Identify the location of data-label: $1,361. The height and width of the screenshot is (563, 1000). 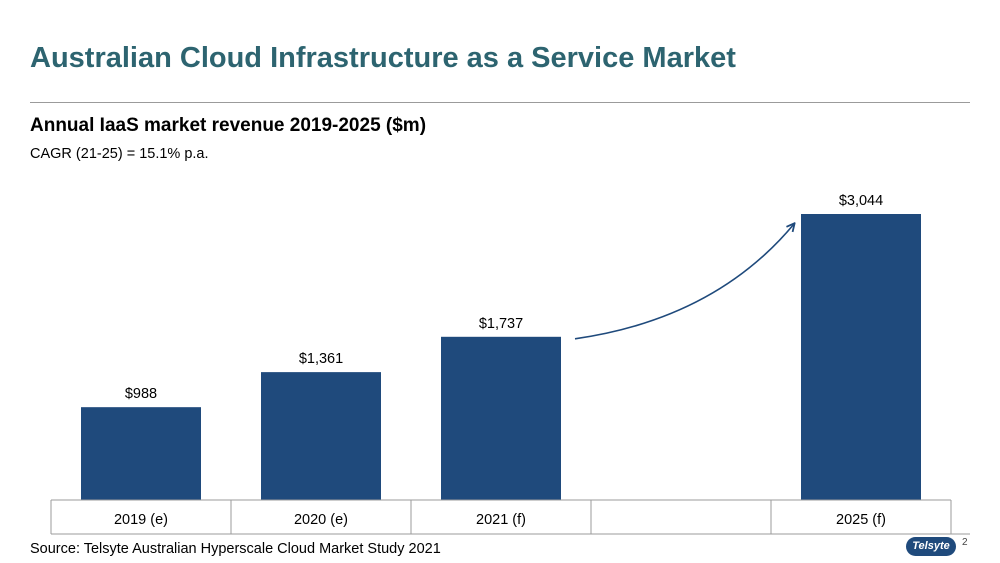
(321, 359).